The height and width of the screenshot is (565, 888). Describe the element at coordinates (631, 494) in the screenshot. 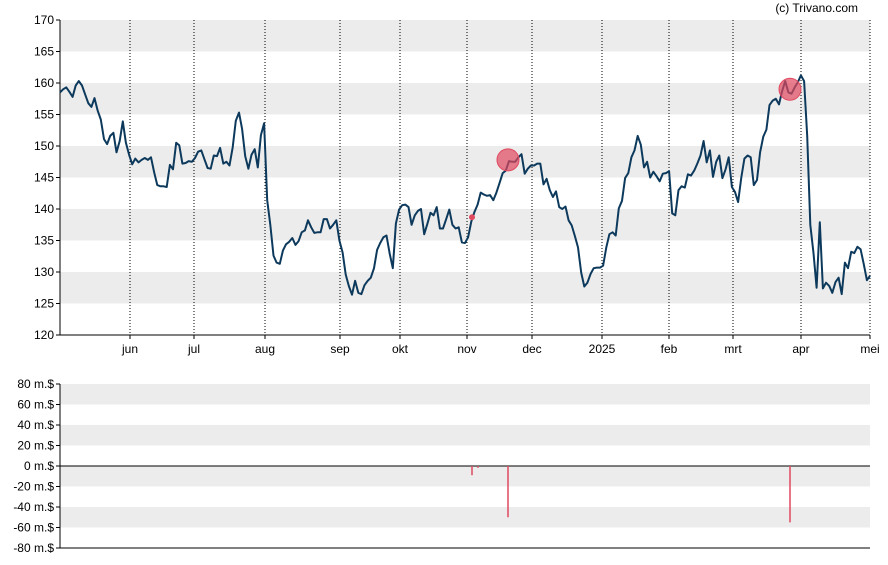

I see `volume-bars` at that location.